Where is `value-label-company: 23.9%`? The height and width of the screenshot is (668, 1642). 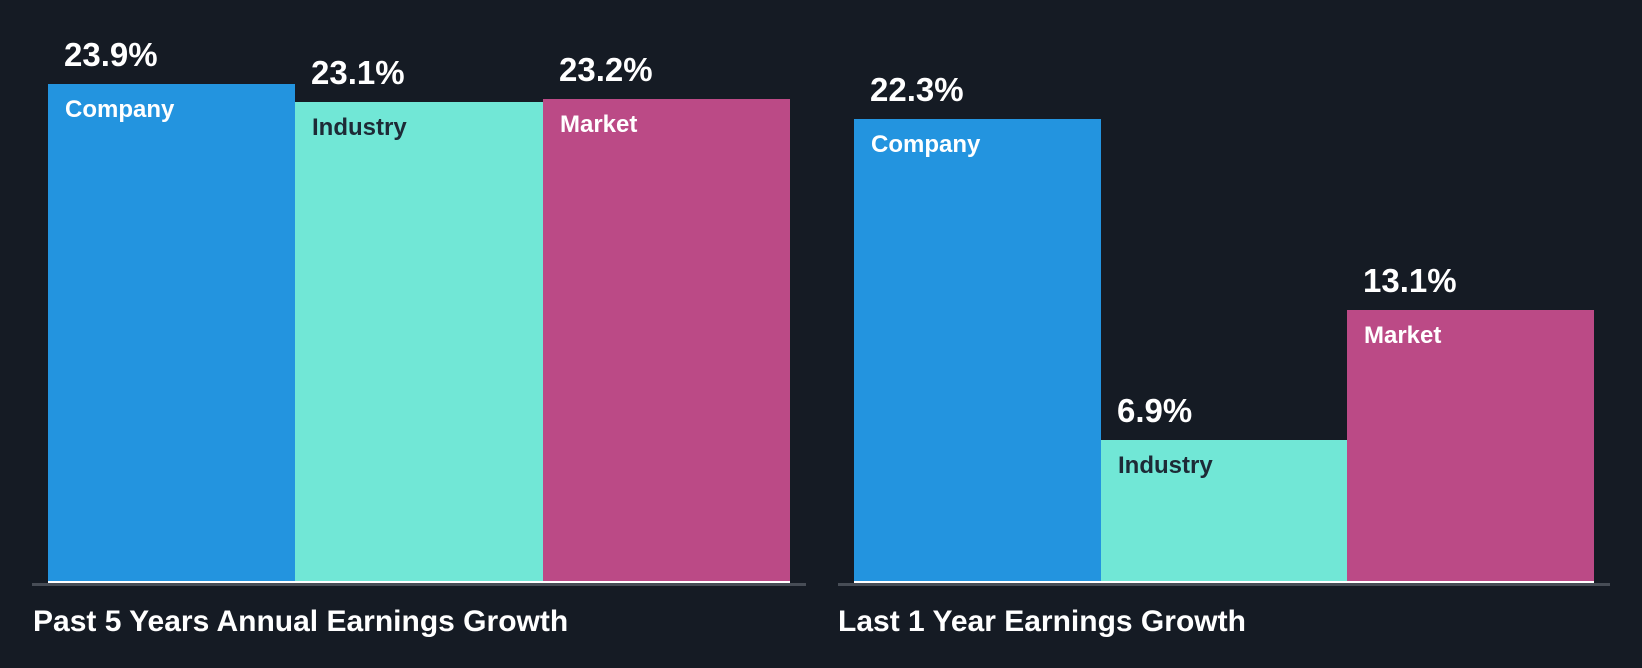
value-label-company: 23.9% is located at coordinates (111, 54).